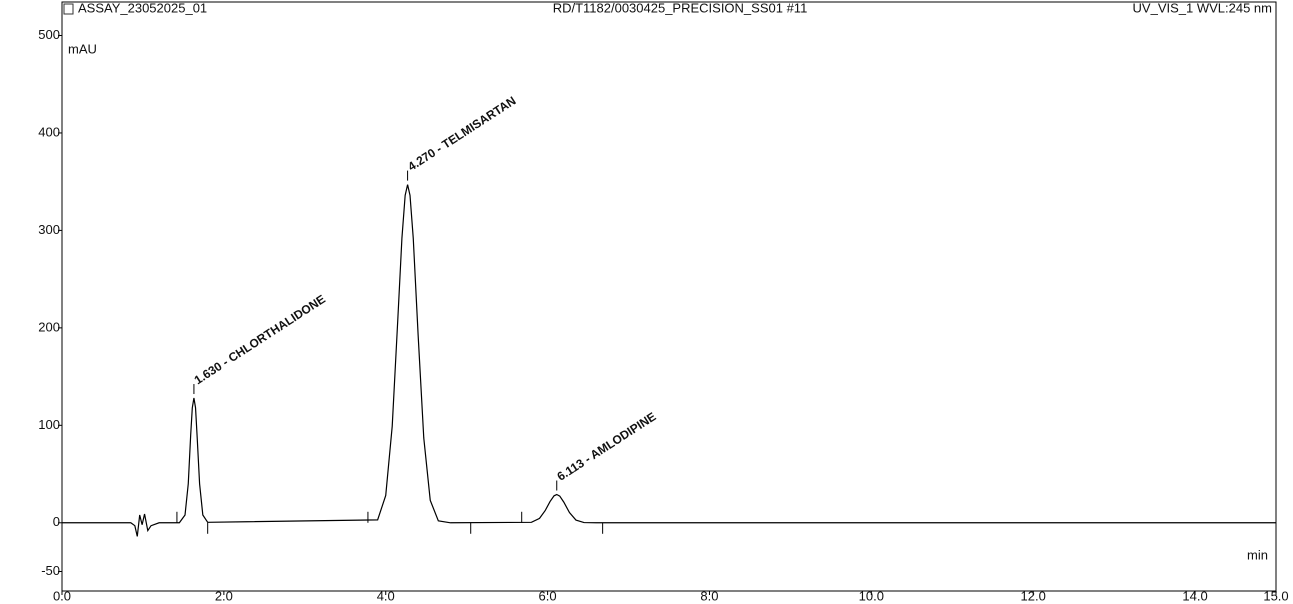 The width and height of the screenshot is (1293, 604). What do you see at coordinates (49, 424) in the screenshot?
I see `y-tick-label: 100` at bounding box center [49, 424].